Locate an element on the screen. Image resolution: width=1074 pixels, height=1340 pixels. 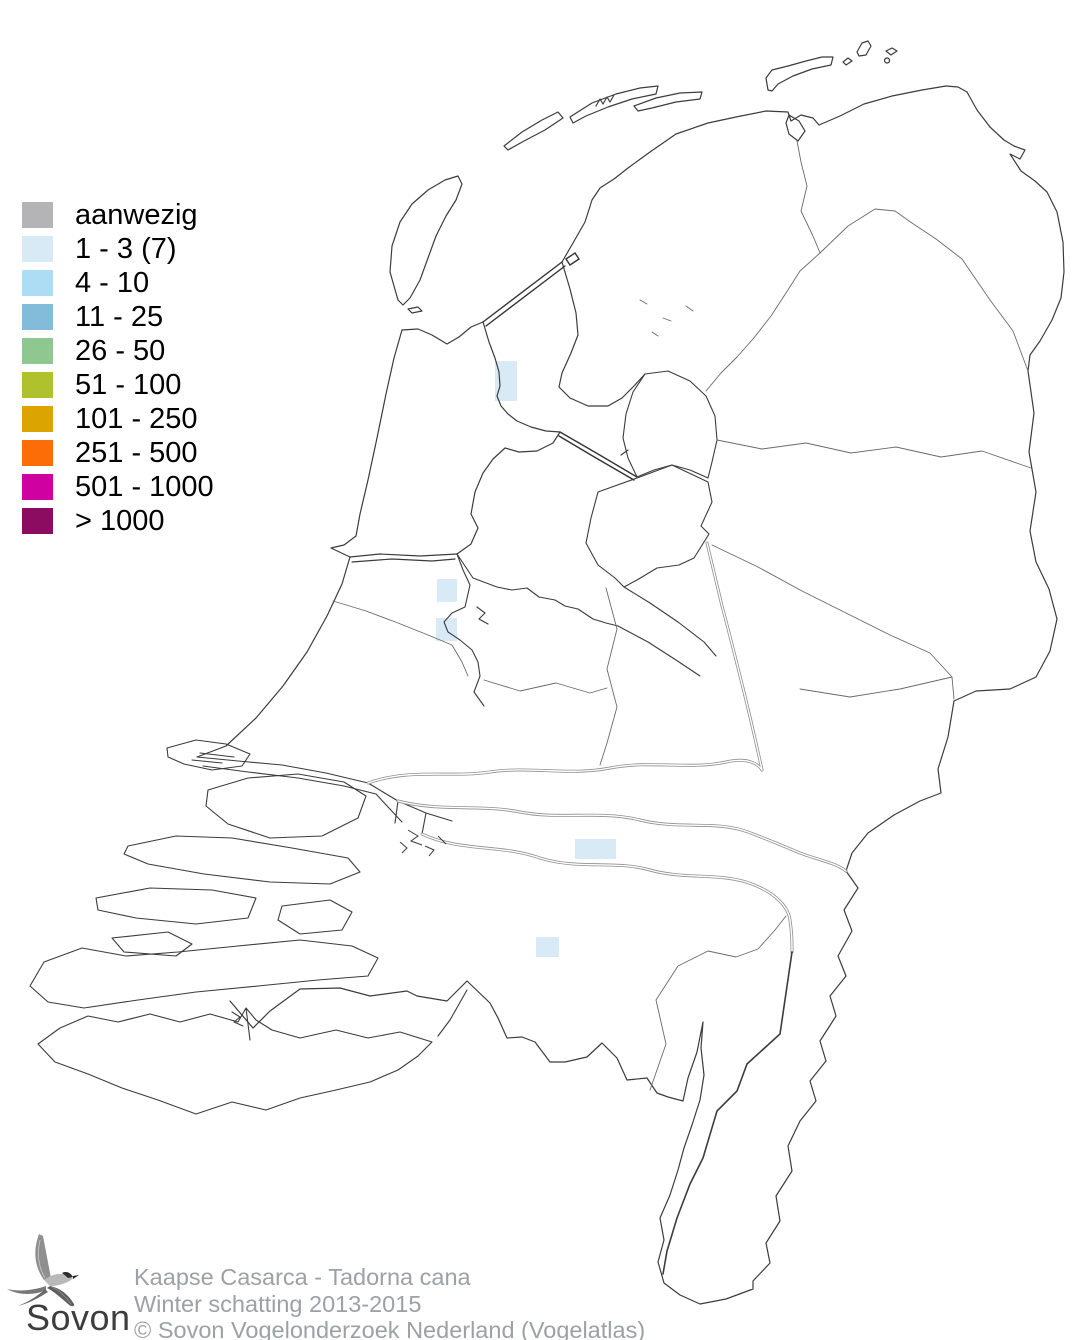
schouwen-duiveland-island is located at coordinates (176, 906).